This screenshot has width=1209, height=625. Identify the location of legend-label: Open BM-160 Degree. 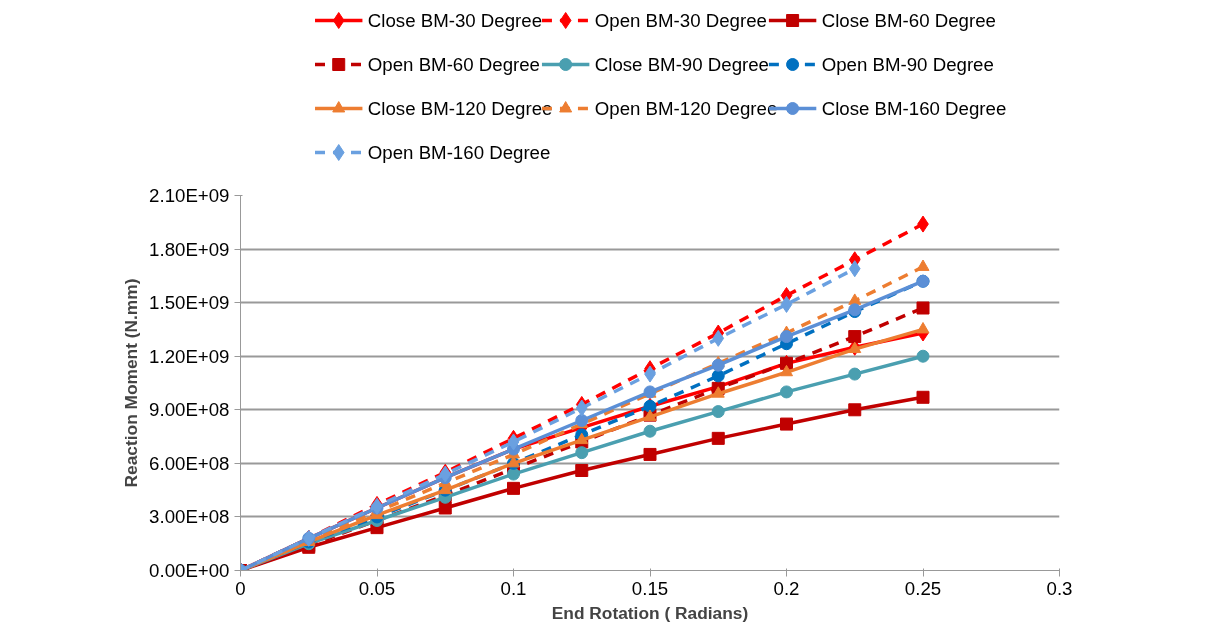
(459, 152).